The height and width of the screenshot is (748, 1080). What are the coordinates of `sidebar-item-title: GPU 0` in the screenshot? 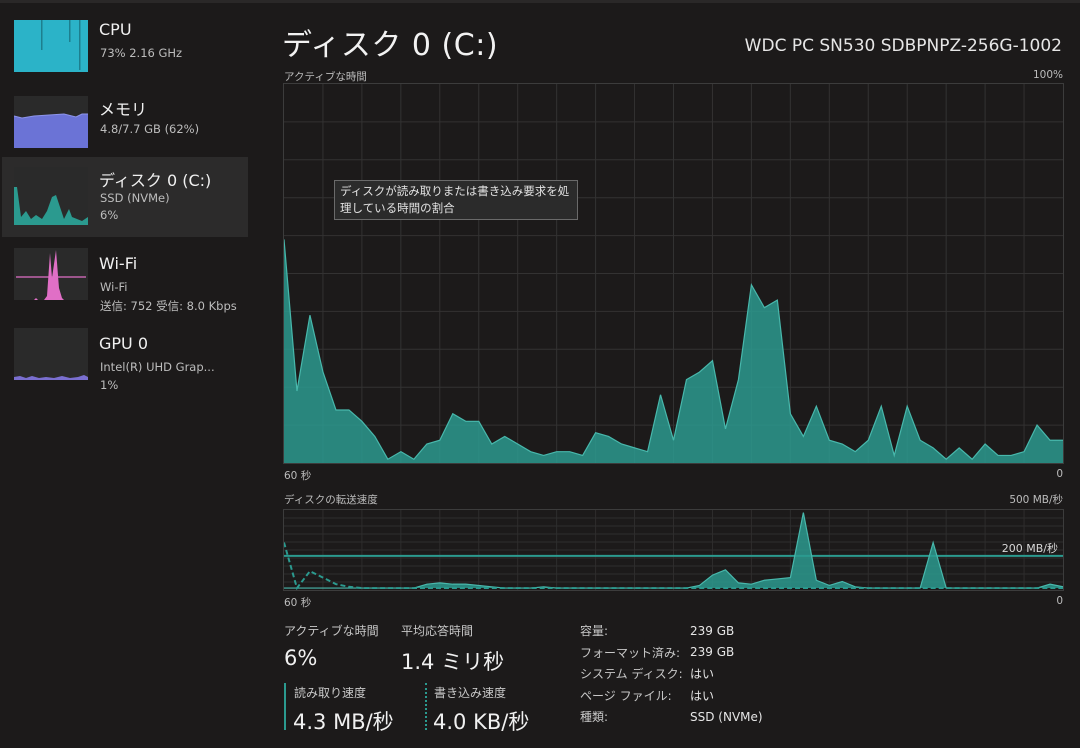 It's located at (124, 343).